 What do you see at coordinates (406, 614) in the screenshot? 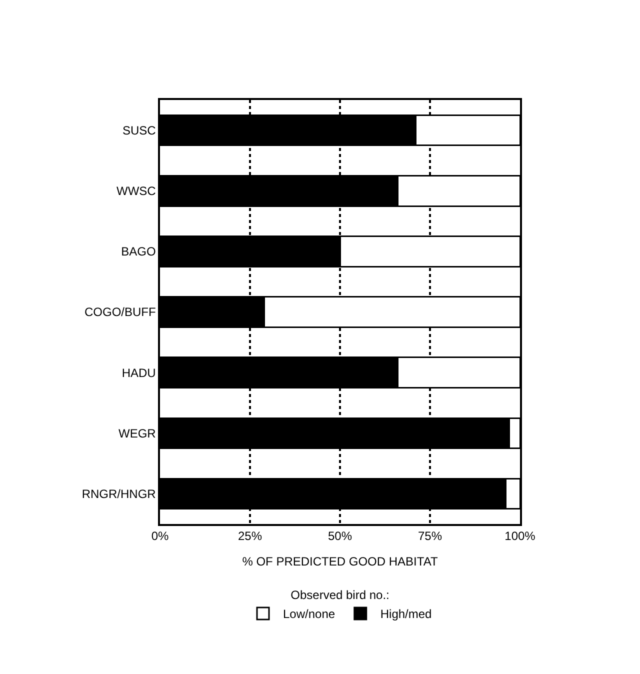
I see `legend-label: High/med` at bounding box center [406, 614].